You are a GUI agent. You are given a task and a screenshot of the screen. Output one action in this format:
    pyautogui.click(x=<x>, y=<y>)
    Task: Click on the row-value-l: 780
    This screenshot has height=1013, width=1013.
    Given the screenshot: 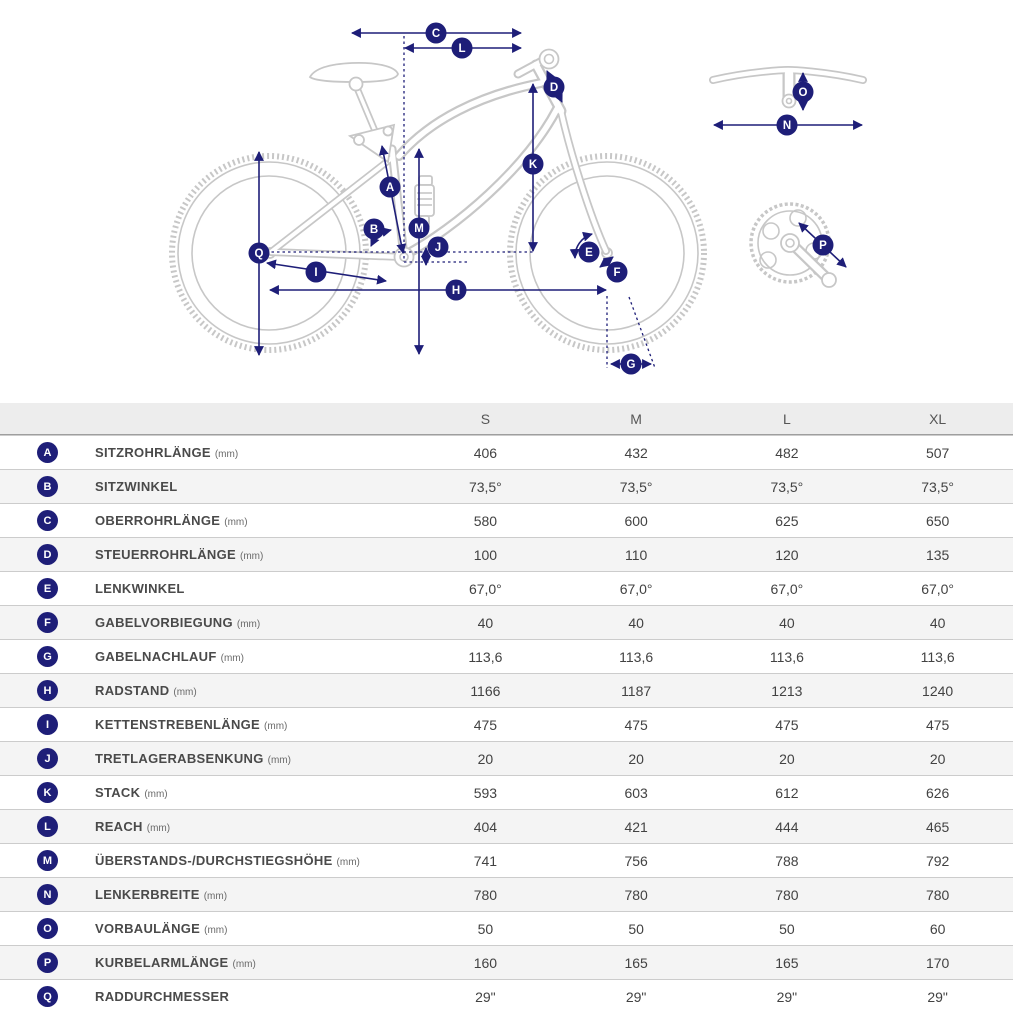 What is the action you would take?
    pyautogui.click(x=787, y=894)
    